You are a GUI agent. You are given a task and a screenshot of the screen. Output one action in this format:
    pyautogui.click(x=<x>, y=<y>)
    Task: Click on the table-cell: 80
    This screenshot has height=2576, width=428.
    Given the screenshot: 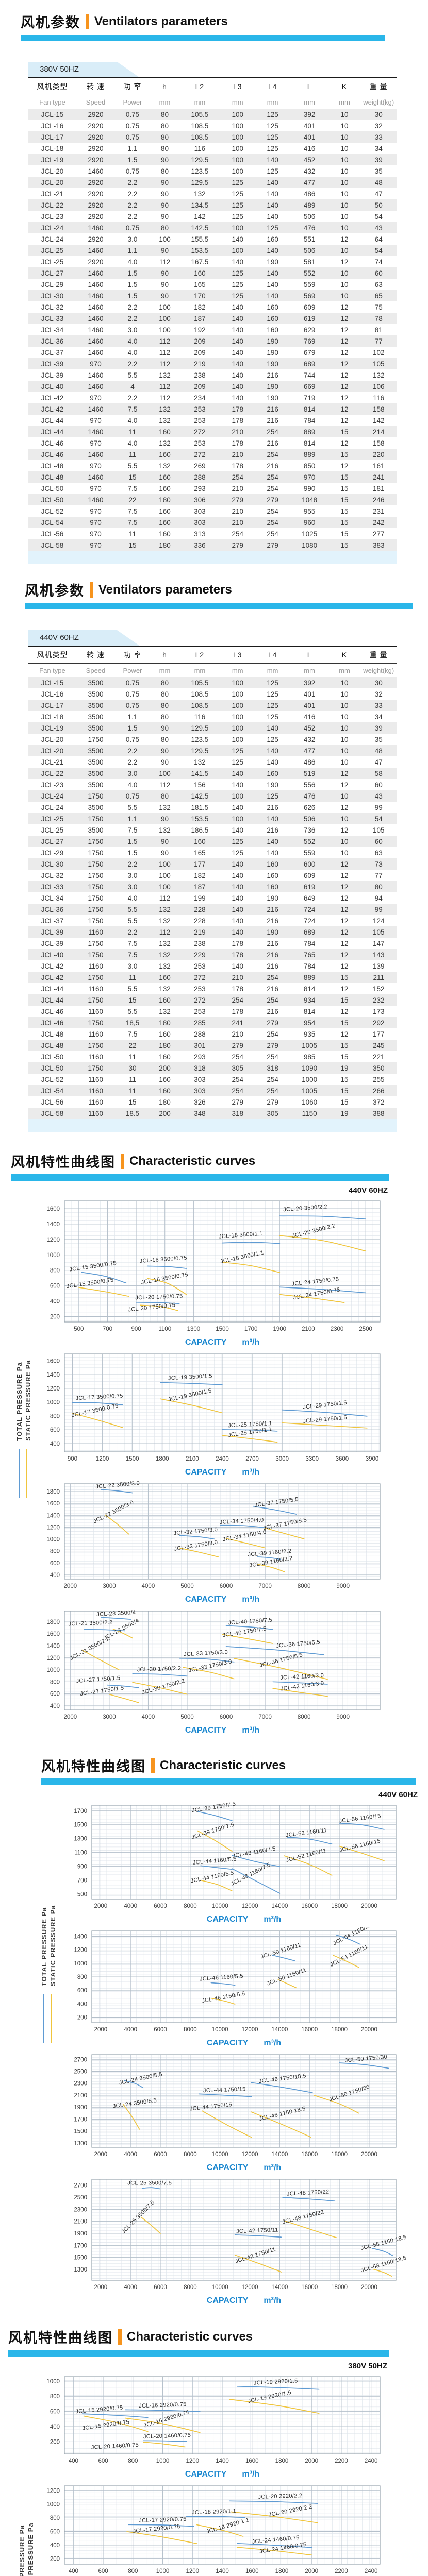 What is the action you would take?
    pyautogui.click(x=165, y=705)
    